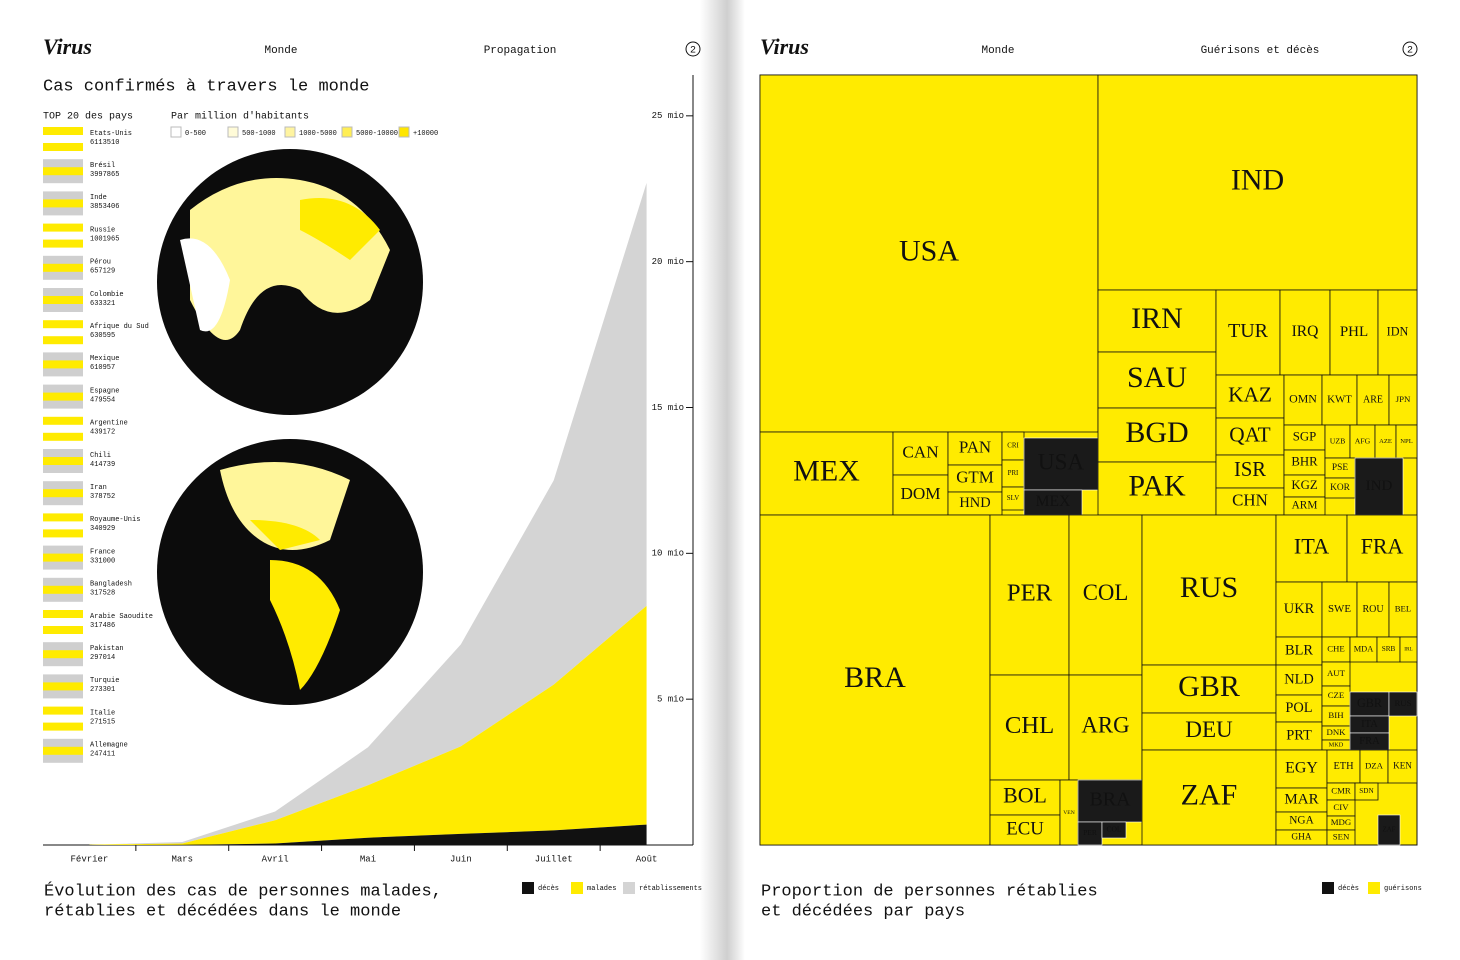 The height and width of the screenshot is (960, 1460). What do you see at coordinates (1069, 813) in the screenshot?
I see `treemap-label: VEN` at bounding box center [1069, 813].